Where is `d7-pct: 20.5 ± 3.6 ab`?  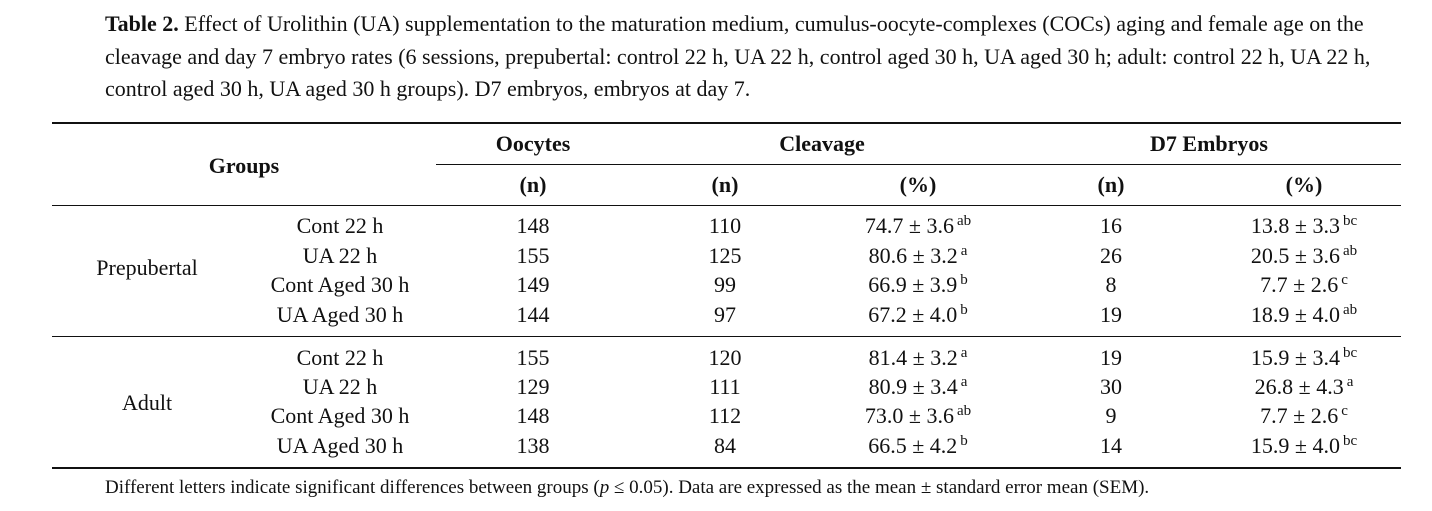 d7-pct: 20.5 ± 3.6 ab is located at coordinates (1304, 257).